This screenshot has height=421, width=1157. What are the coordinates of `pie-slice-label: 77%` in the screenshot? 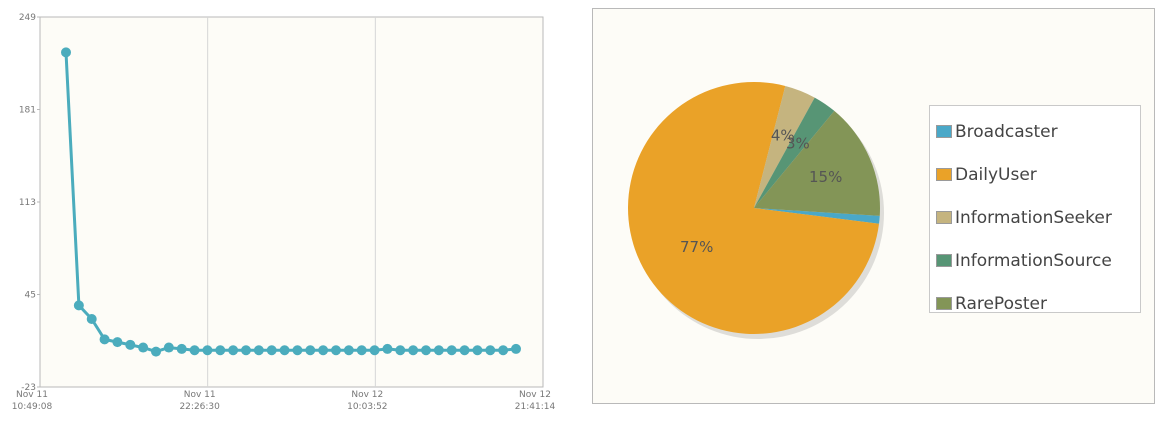 It's located at (696, 247).